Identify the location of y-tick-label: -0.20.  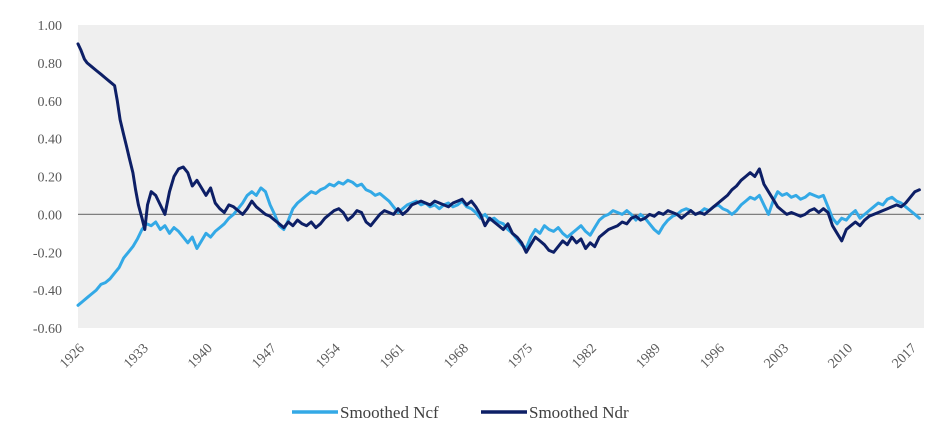
(47, 253).